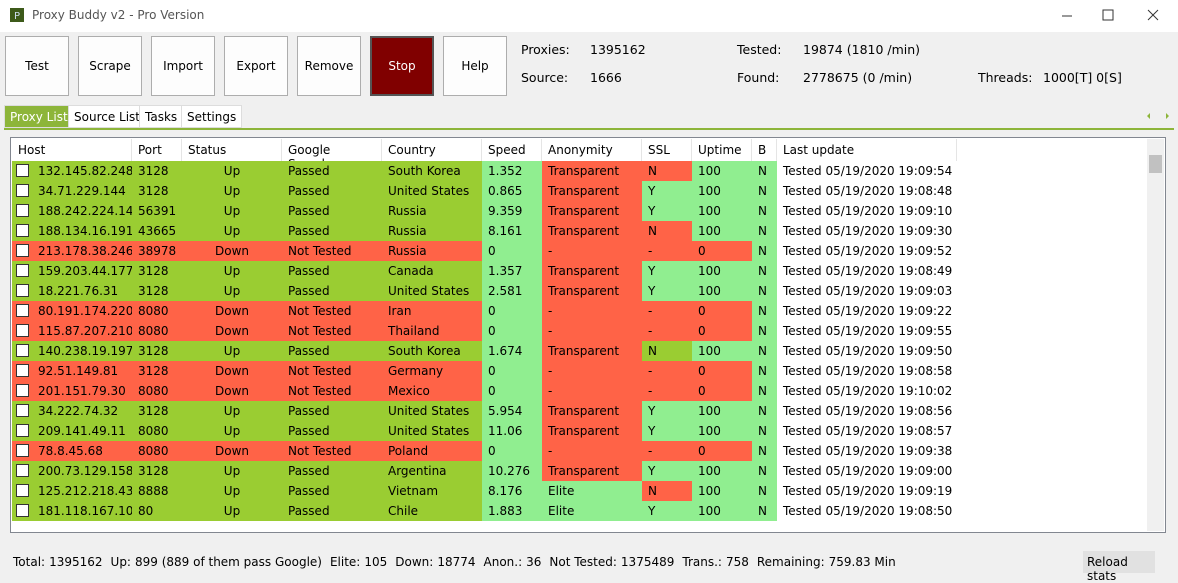 The height and width of the screenshot is (583, 1178). What do you see at coordinates (232, 150) in the screenshot?
I see `column-header: Status` at bounding box center [232, 150].